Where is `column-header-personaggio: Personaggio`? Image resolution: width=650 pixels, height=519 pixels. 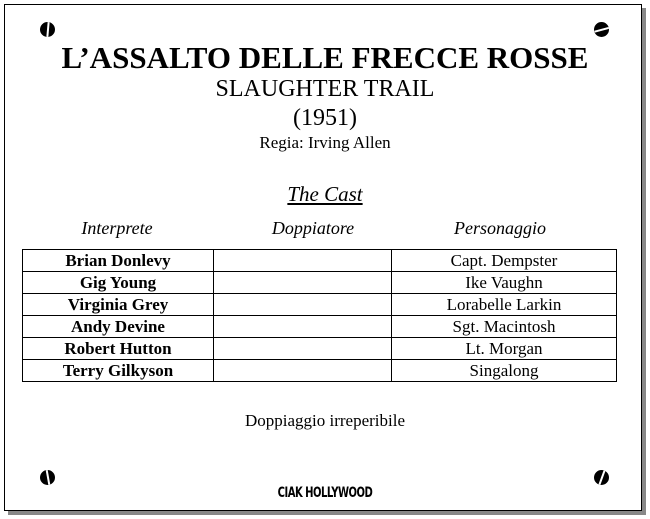 column-header-personaggio: Personaggio is located at coordinates (500, 228).